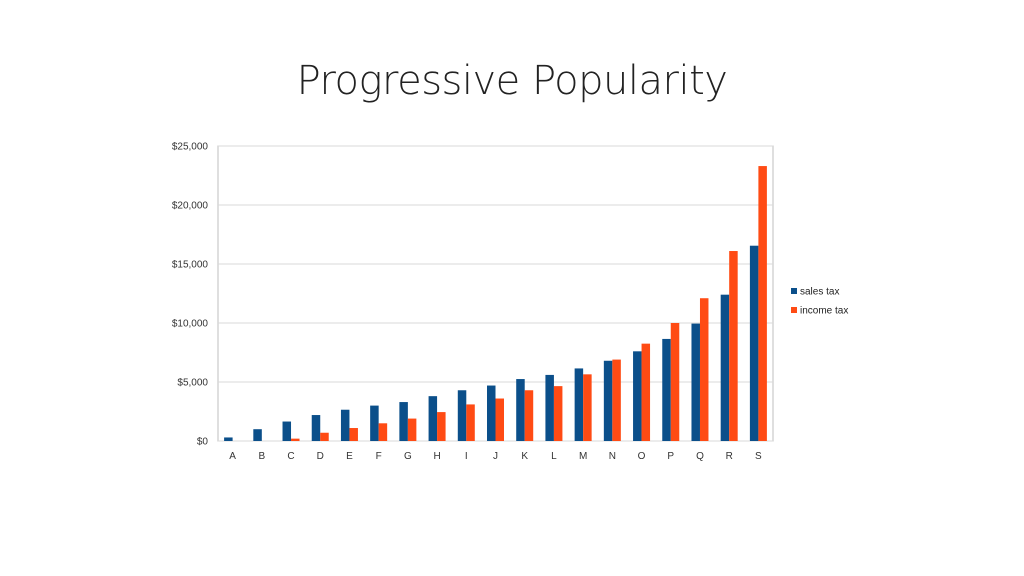  What do you see at coordinates (646, 392) in the screenshot?
I see `bar-income-tax-O` at bounding box center [646, 392].